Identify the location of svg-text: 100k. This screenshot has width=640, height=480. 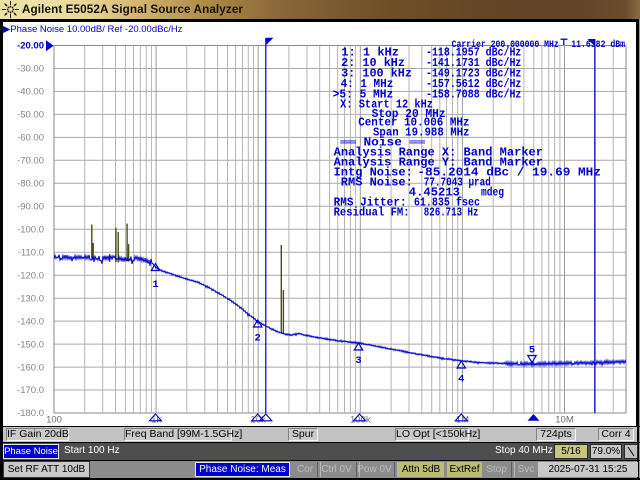
(360, 420).